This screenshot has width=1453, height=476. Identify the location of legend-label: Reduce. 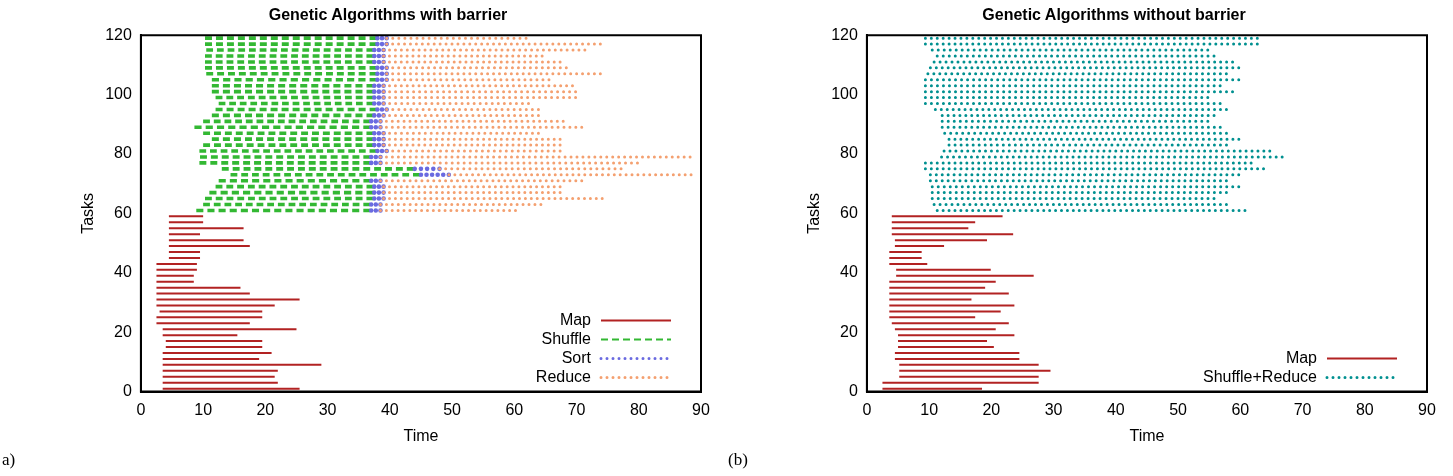
(563, 377).